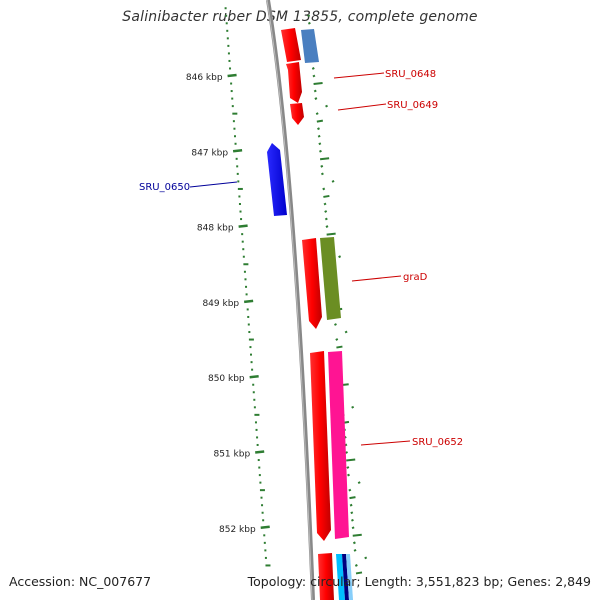  What do you see at coordinates (349, 577) in the screenshot?
I see `gene-feature-lightblue` at bounding box center [349, 577].